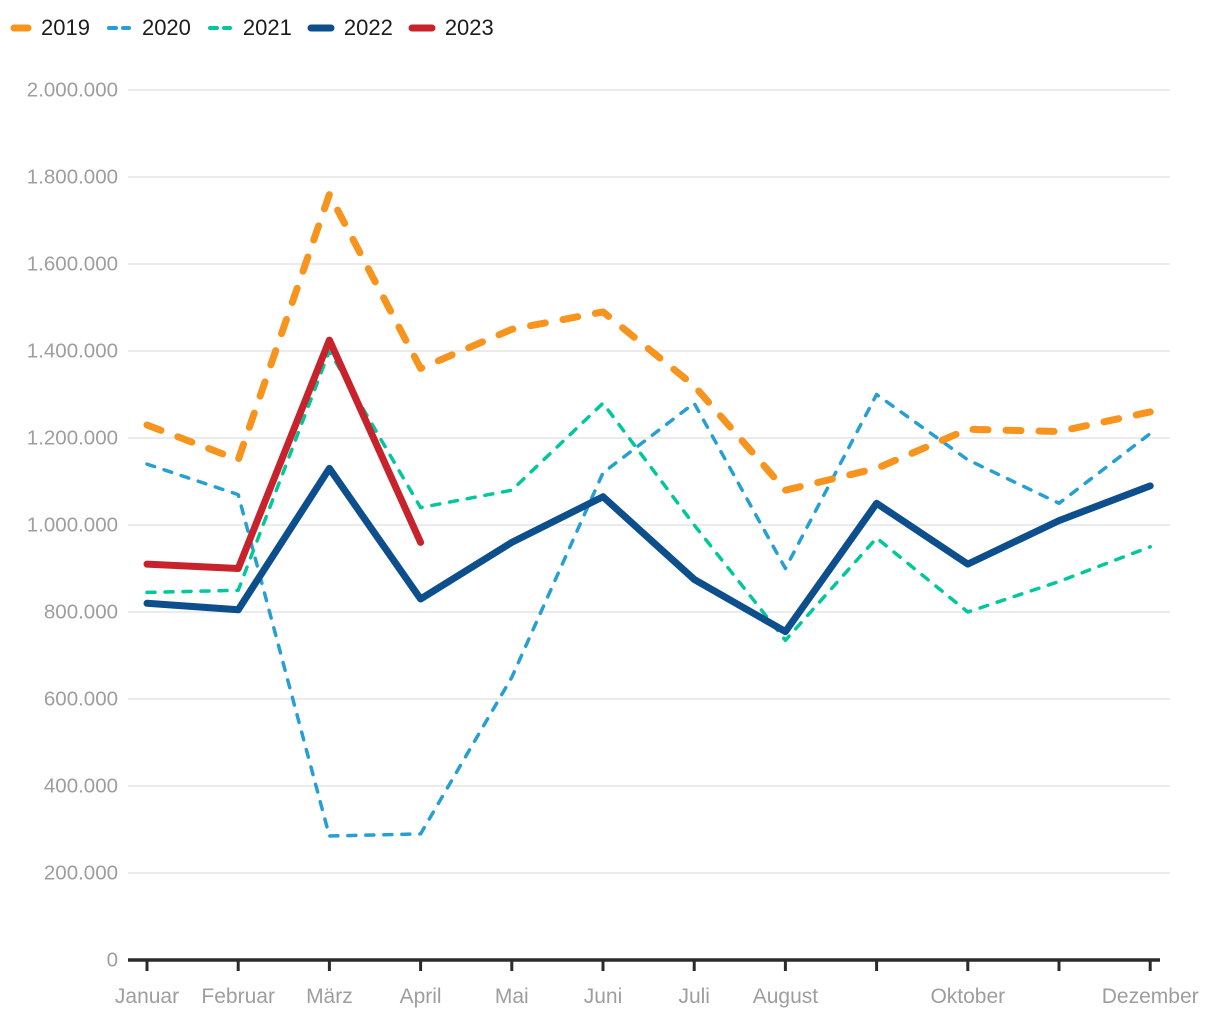 The height and width of the screenshot is (1020, 1220). Describe the element at coordinates (421, 996) in the screenshot. I see `x-axis-tick-label: April` at that location.